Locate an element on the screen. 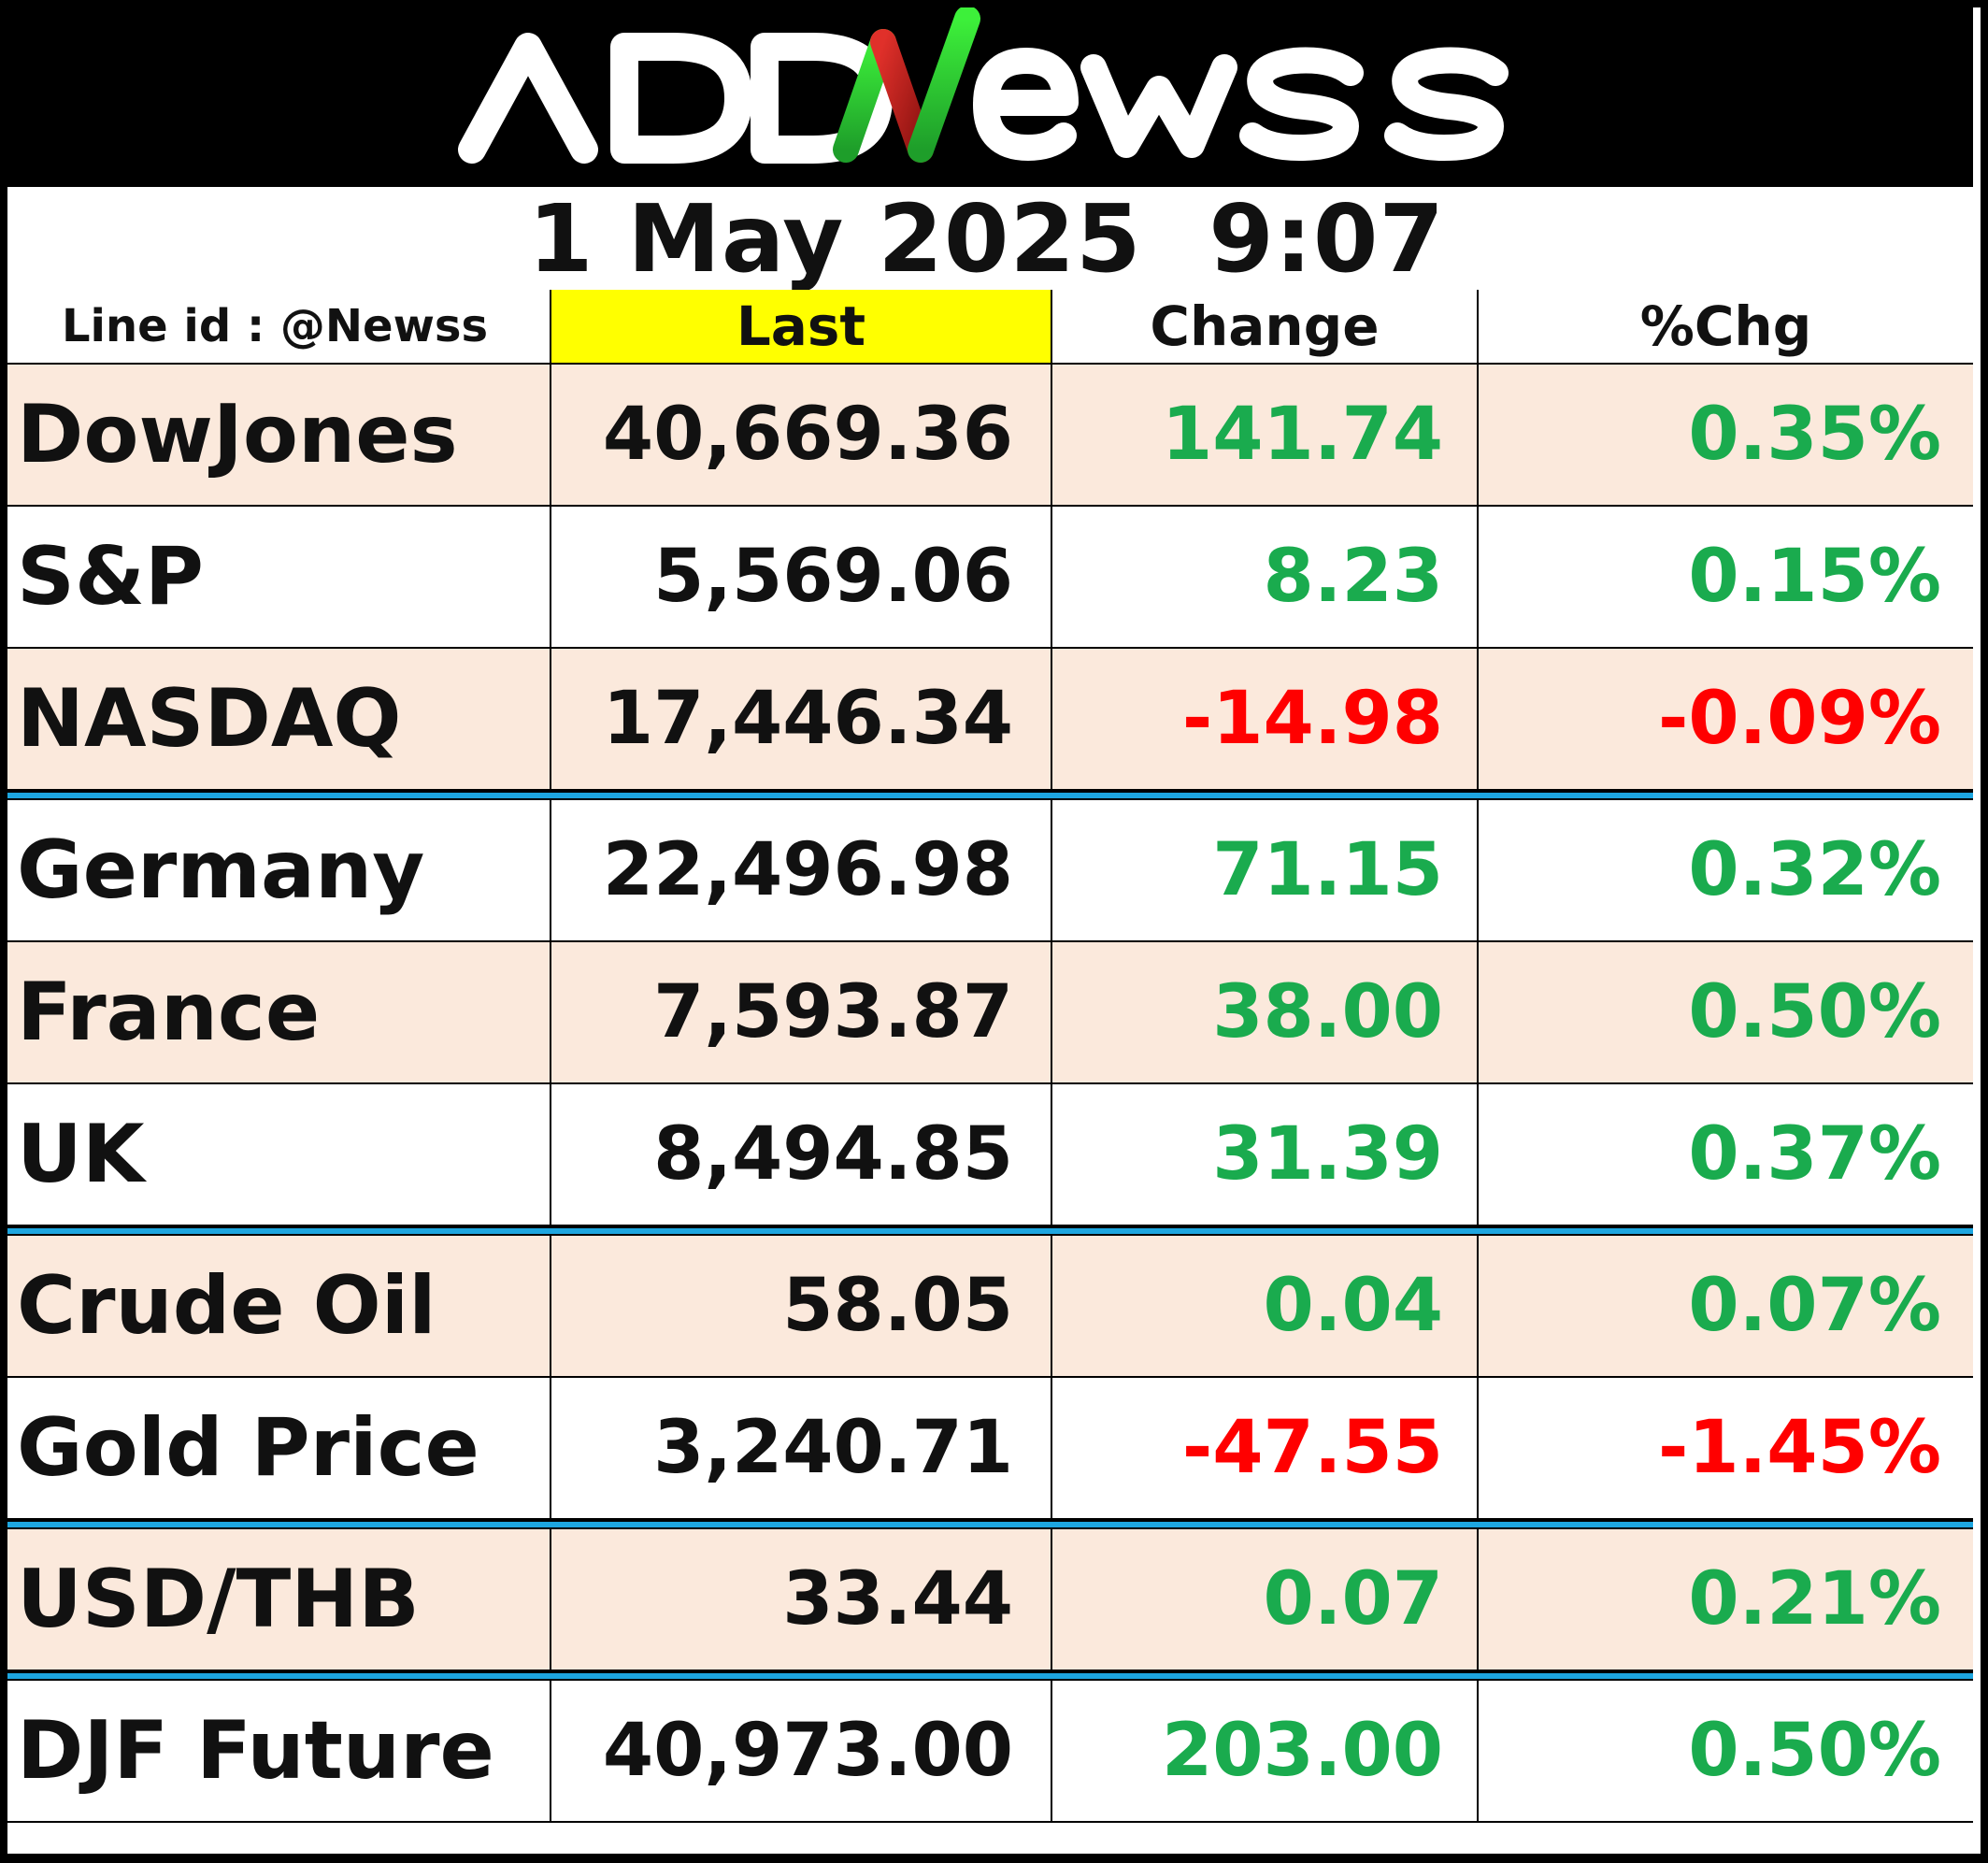 The image size is (1988, 1863). row-name: DJF Future is located at coordinates (275, 1752).